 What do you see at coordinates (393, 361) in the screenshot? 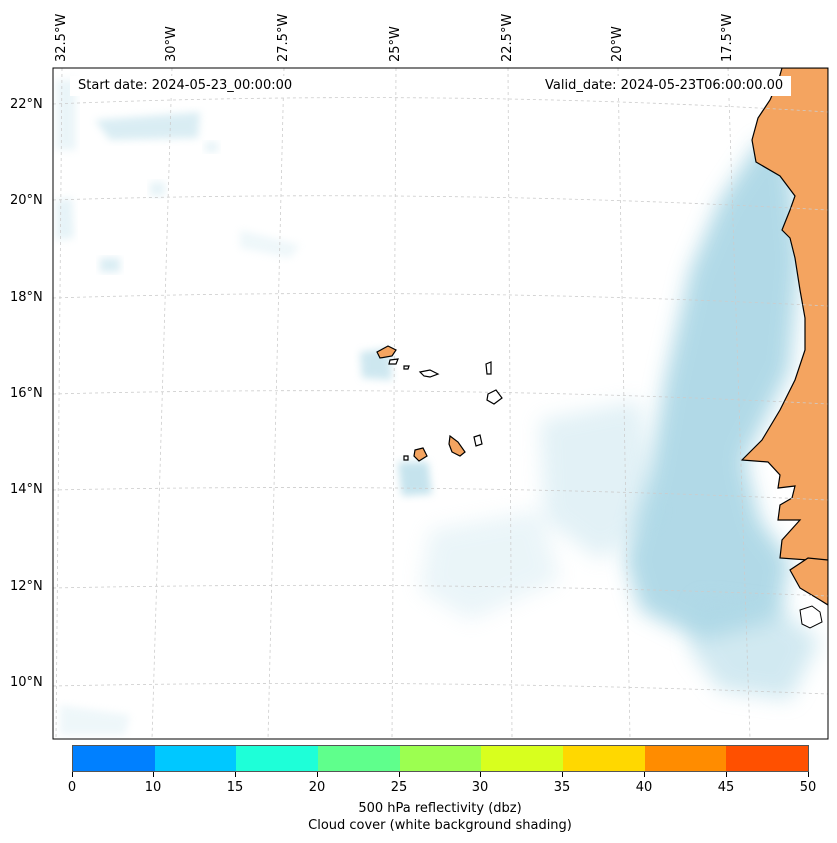
I see `island-sao-vicente` at bounding box center [393, 361].